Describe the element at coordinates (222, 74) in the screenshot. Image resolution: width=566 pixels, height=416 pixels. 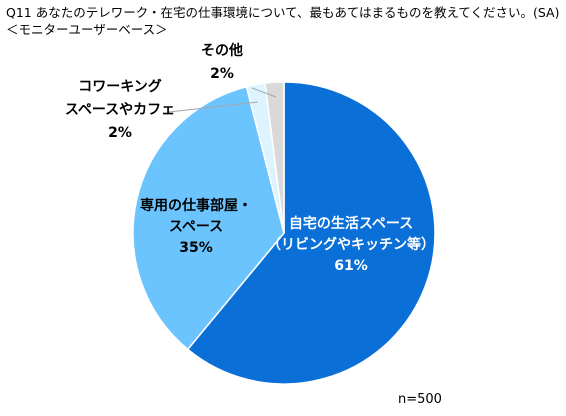
I see `slice-4-percent-label: 2%` at that location.